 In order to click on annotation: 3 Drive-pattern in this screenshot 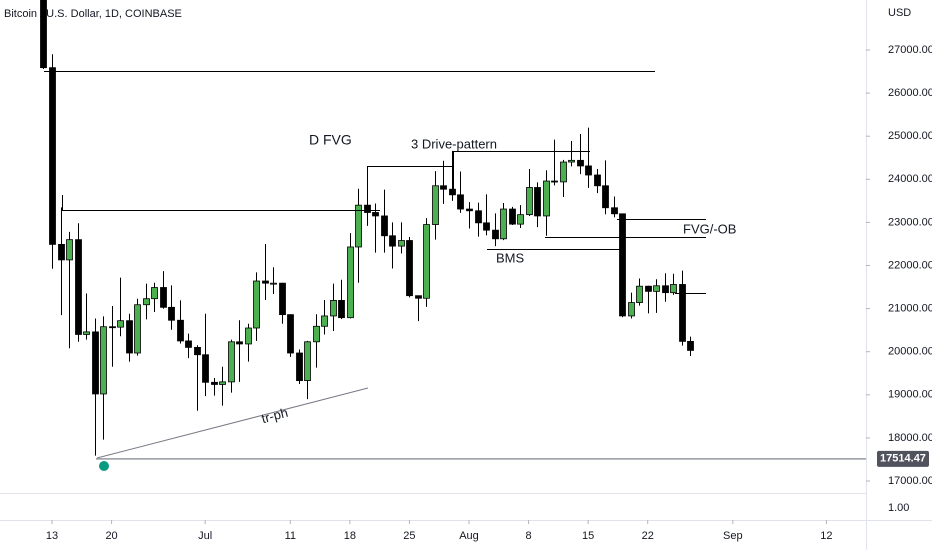, I will do `click(454, 143)`.